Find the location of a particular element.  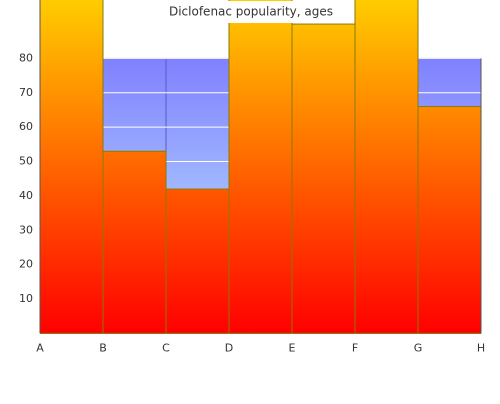

x-tick-label: G is located at coordinates (418, 347).